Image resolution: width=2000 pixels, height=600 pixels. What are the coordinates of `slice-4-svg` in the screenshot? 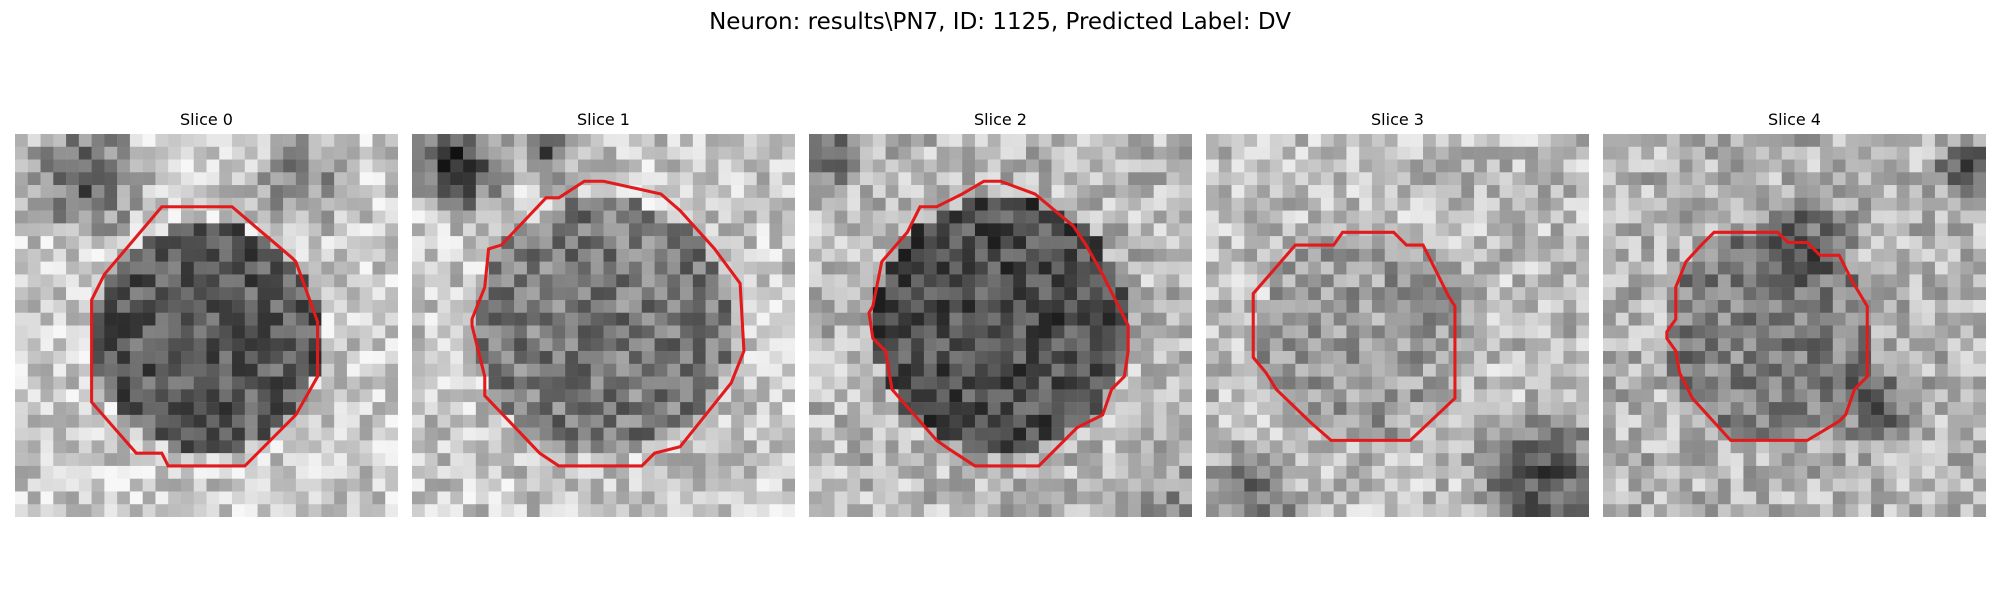 It's located at (1794, 325).